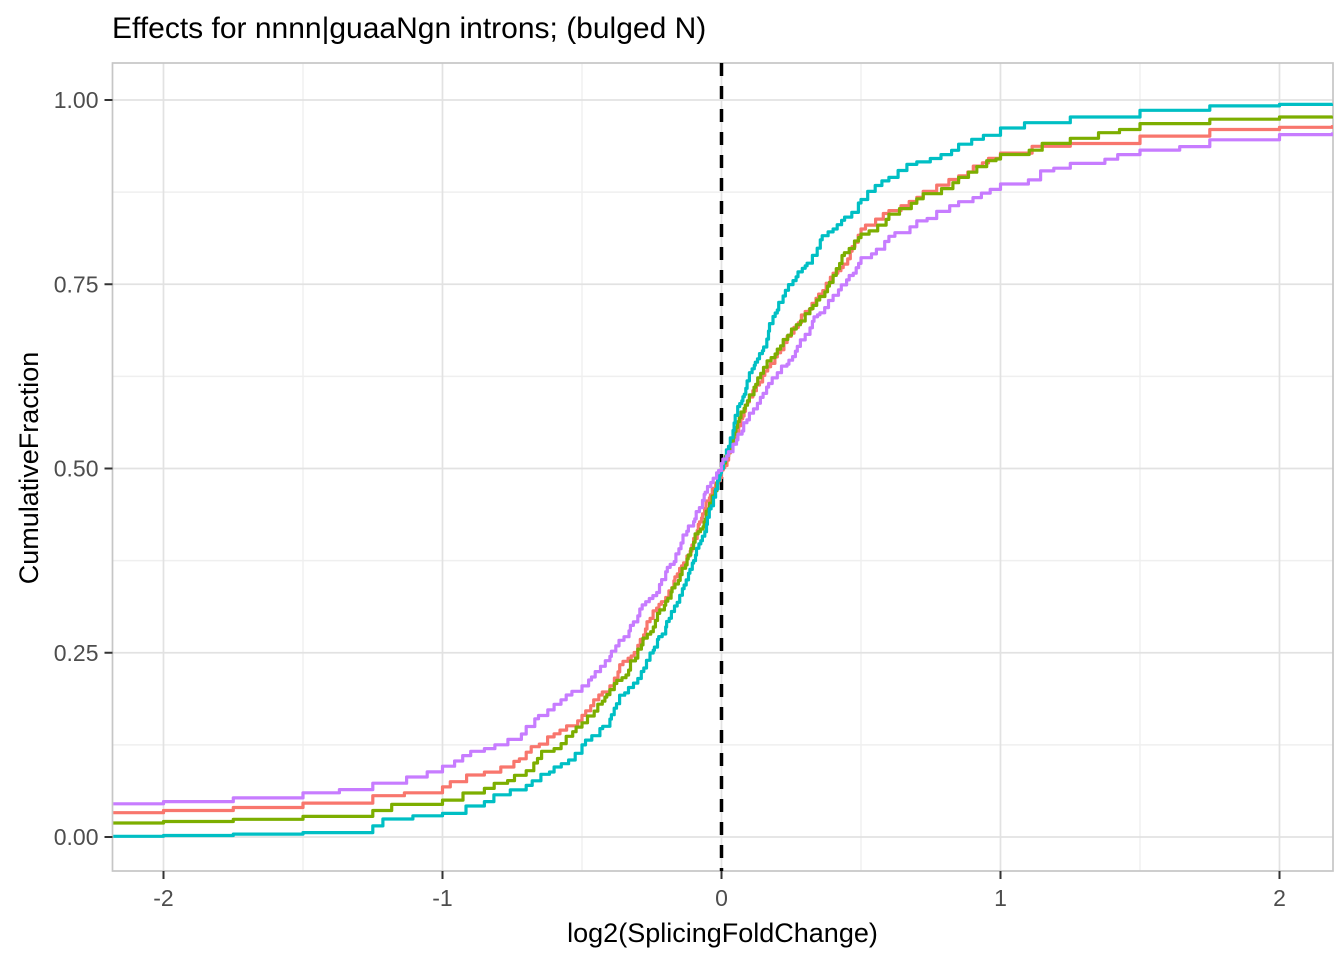 The width and height of the screenshot is (1344, 960). Describe the element at coordinates (29, 468) in the screenshot. I see `y-axis-title: CumulativeFraction` at that location.